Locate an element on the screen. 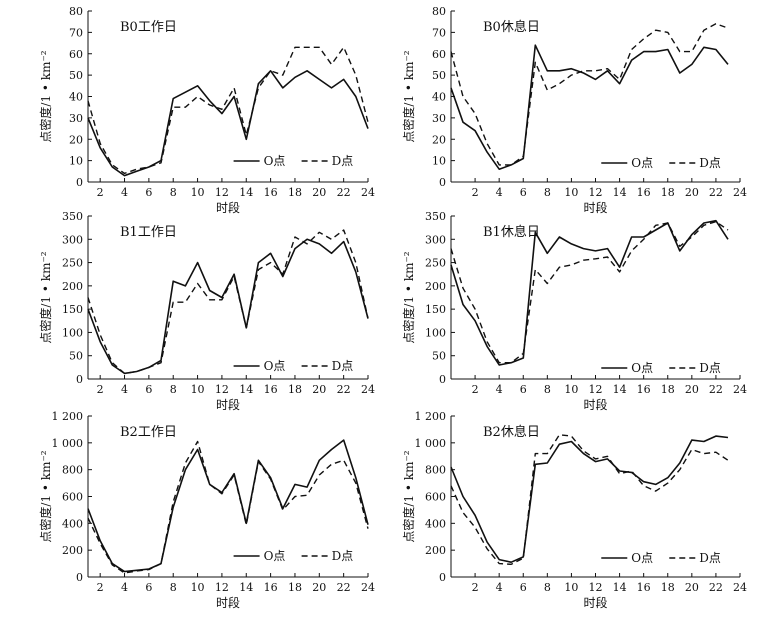 The image size is (763, 617). y-tick-label: 10 is located at coordinates (439, 161).